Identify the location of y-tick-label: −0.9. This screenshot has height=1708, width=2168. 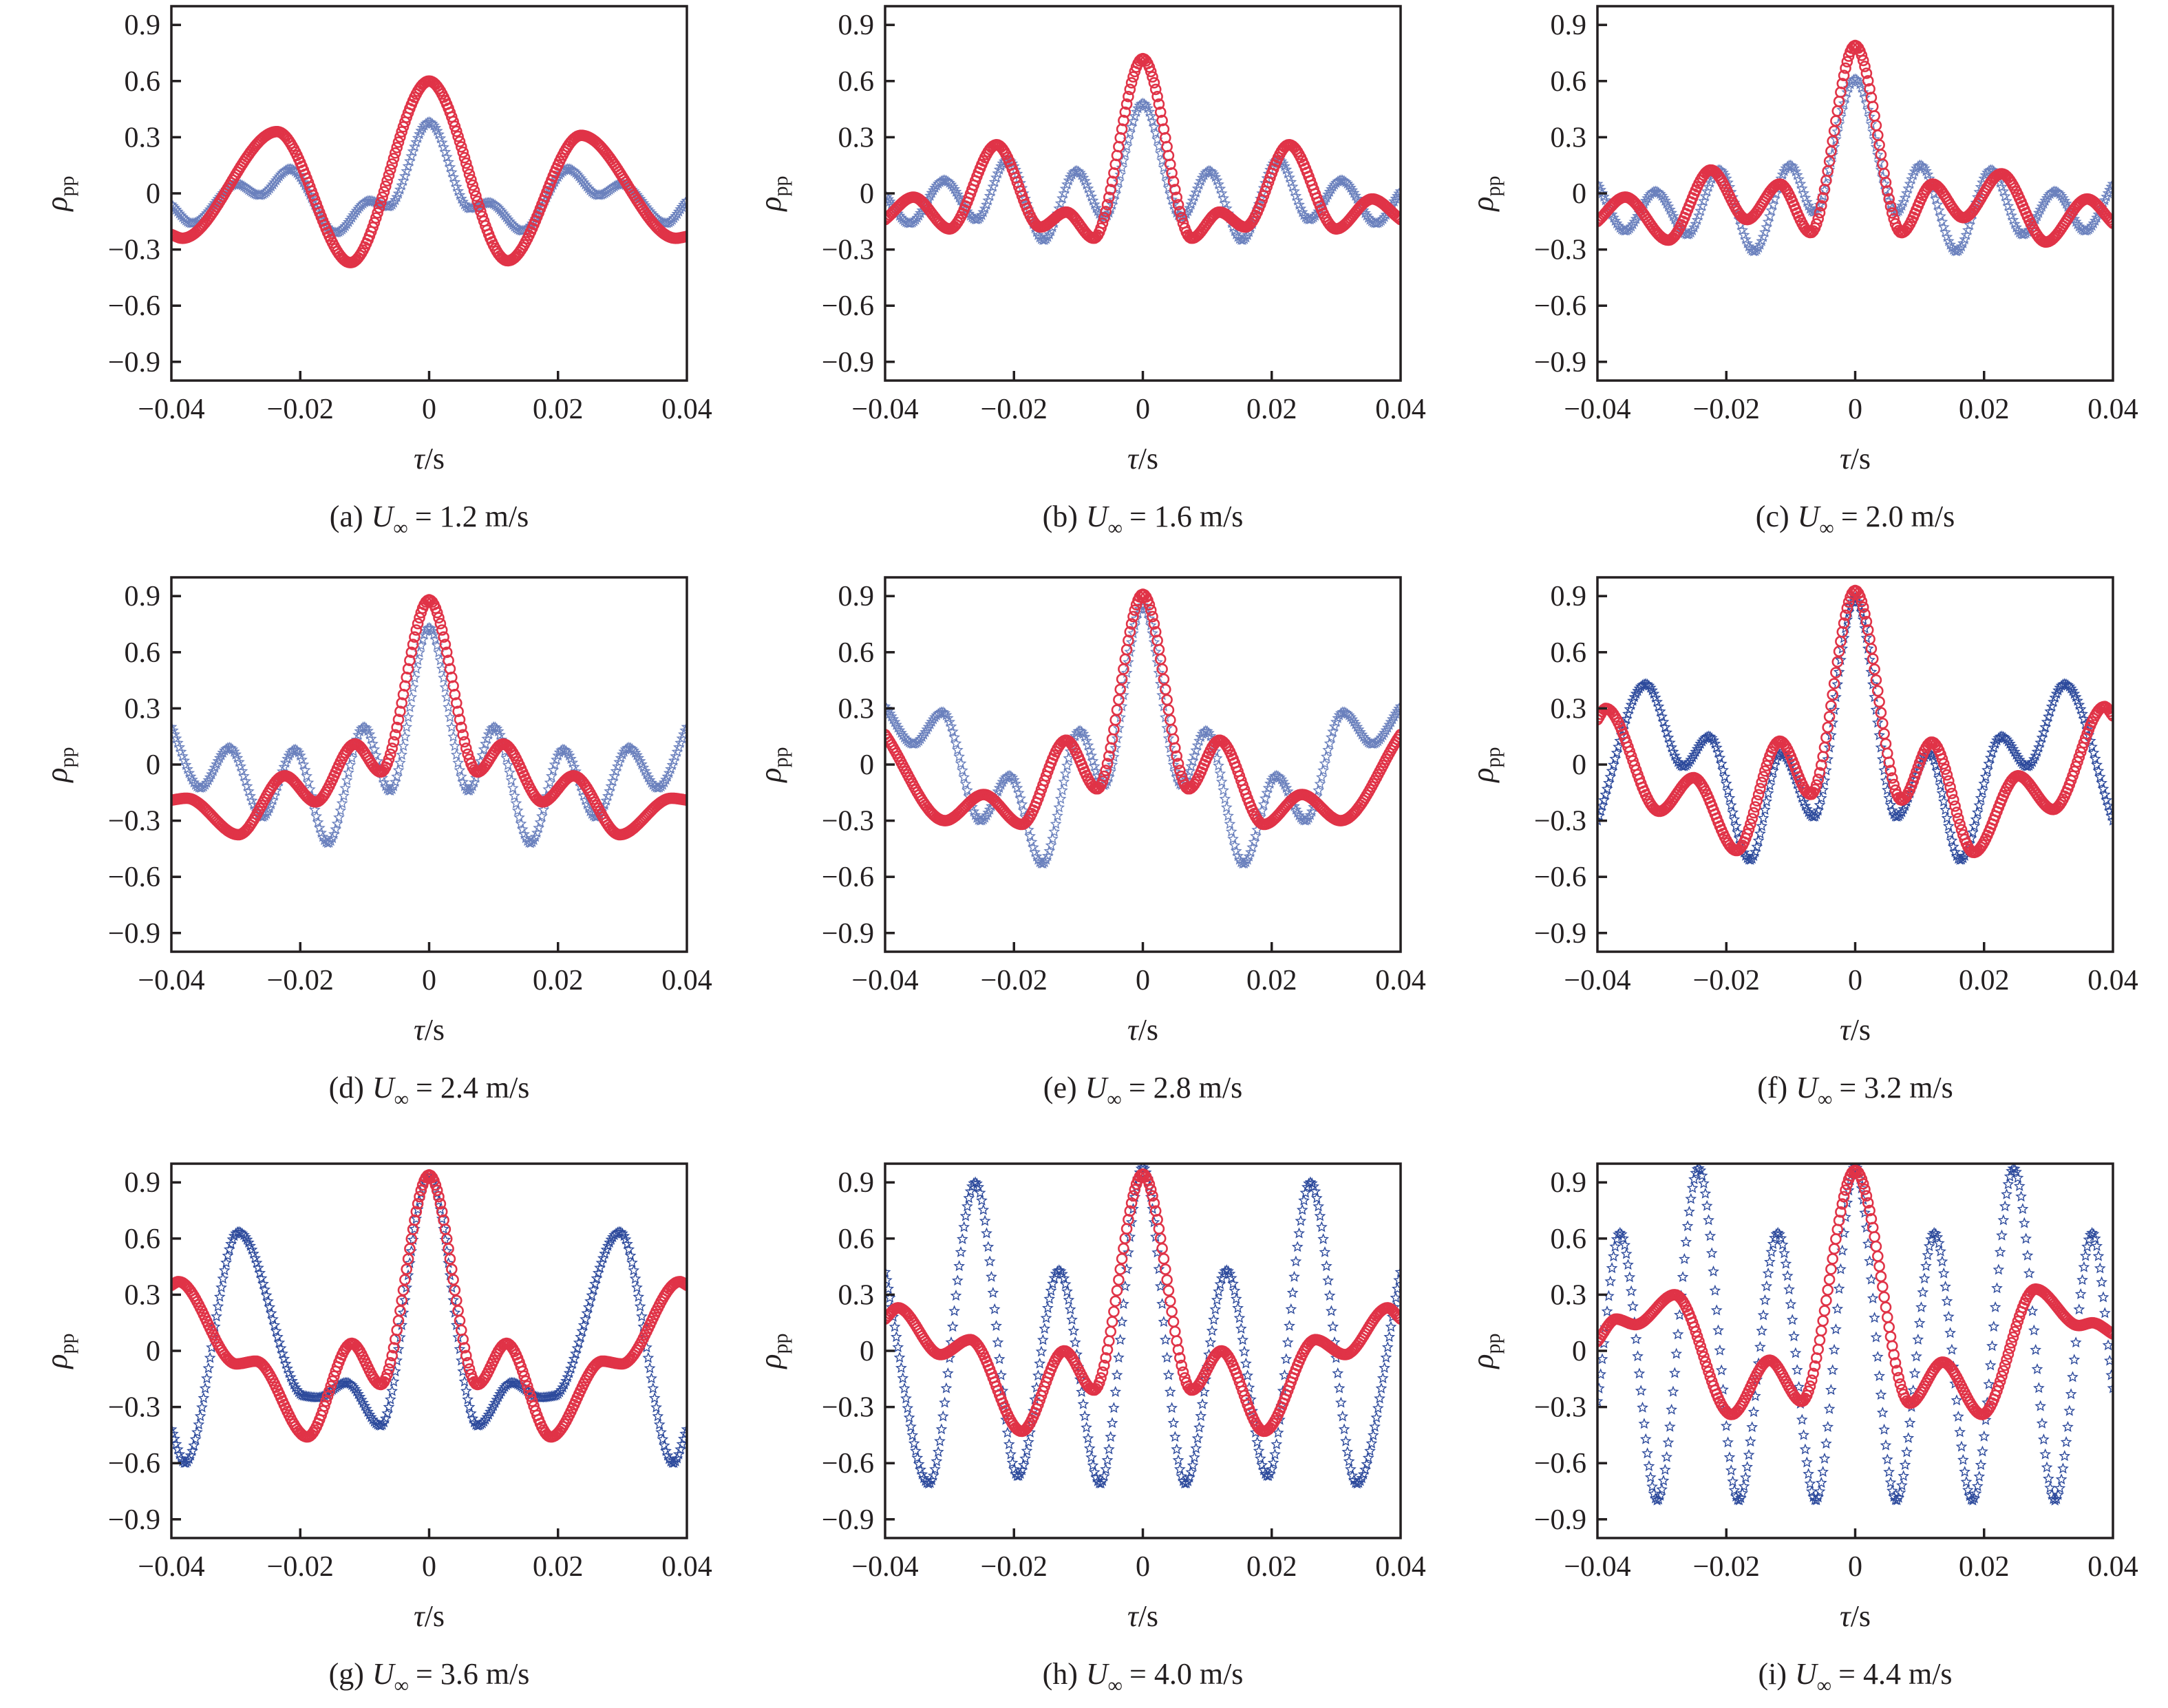
(1560, 934).